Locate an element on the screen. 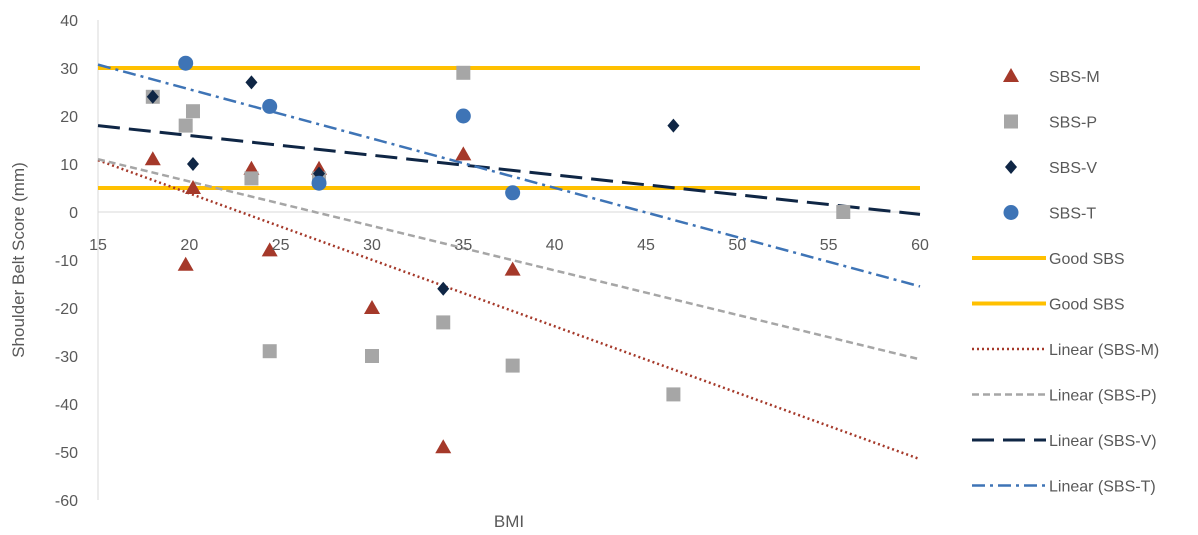 The width and height of the screenshot is (1198, 535). legend-label: SBS-M is located at coordinates (1074, 77).